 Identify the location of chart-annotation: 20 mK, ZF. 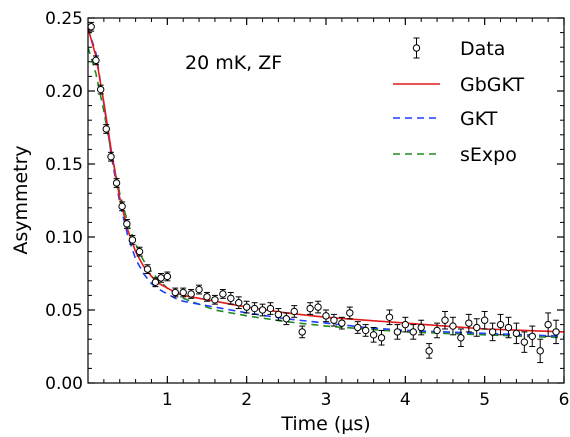
(233, 63).